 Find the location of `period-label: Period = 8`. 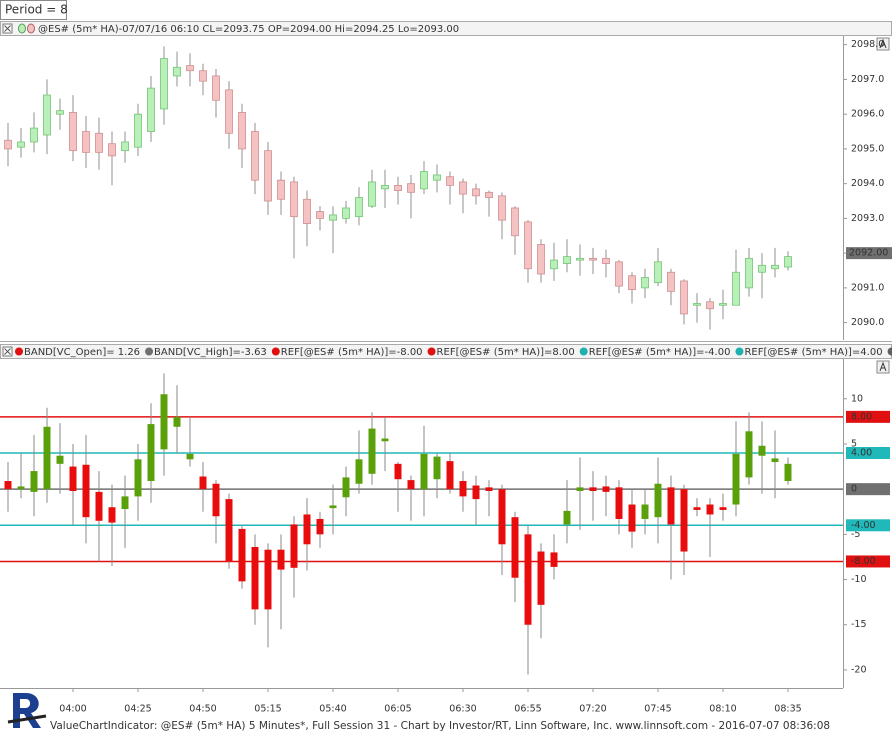

period-label: Period = 8 is located at coordinates (36, 10).